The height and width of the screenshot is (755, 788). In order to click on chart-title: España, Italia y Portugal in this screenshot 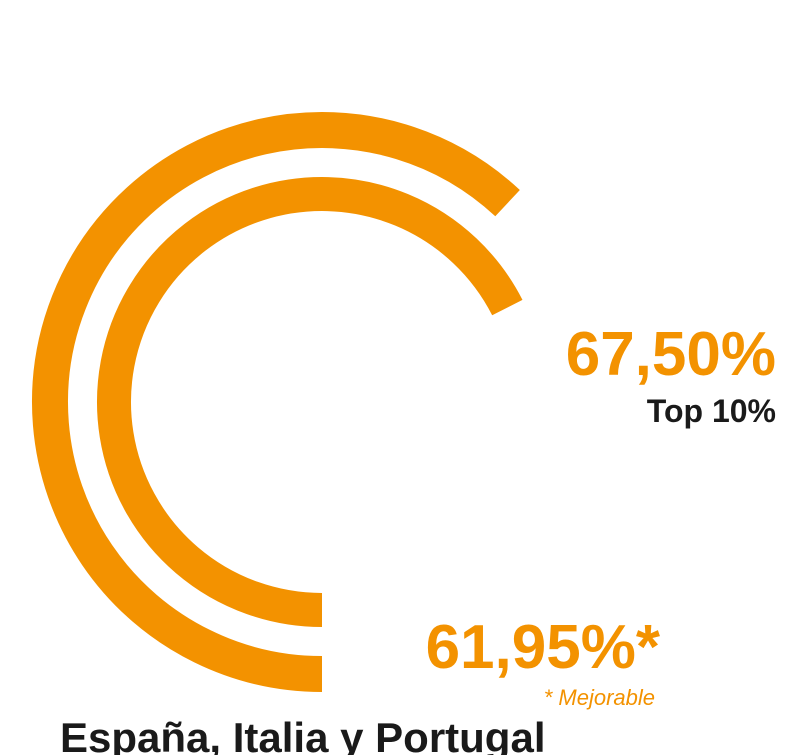, I will do `click(302, 734)`.